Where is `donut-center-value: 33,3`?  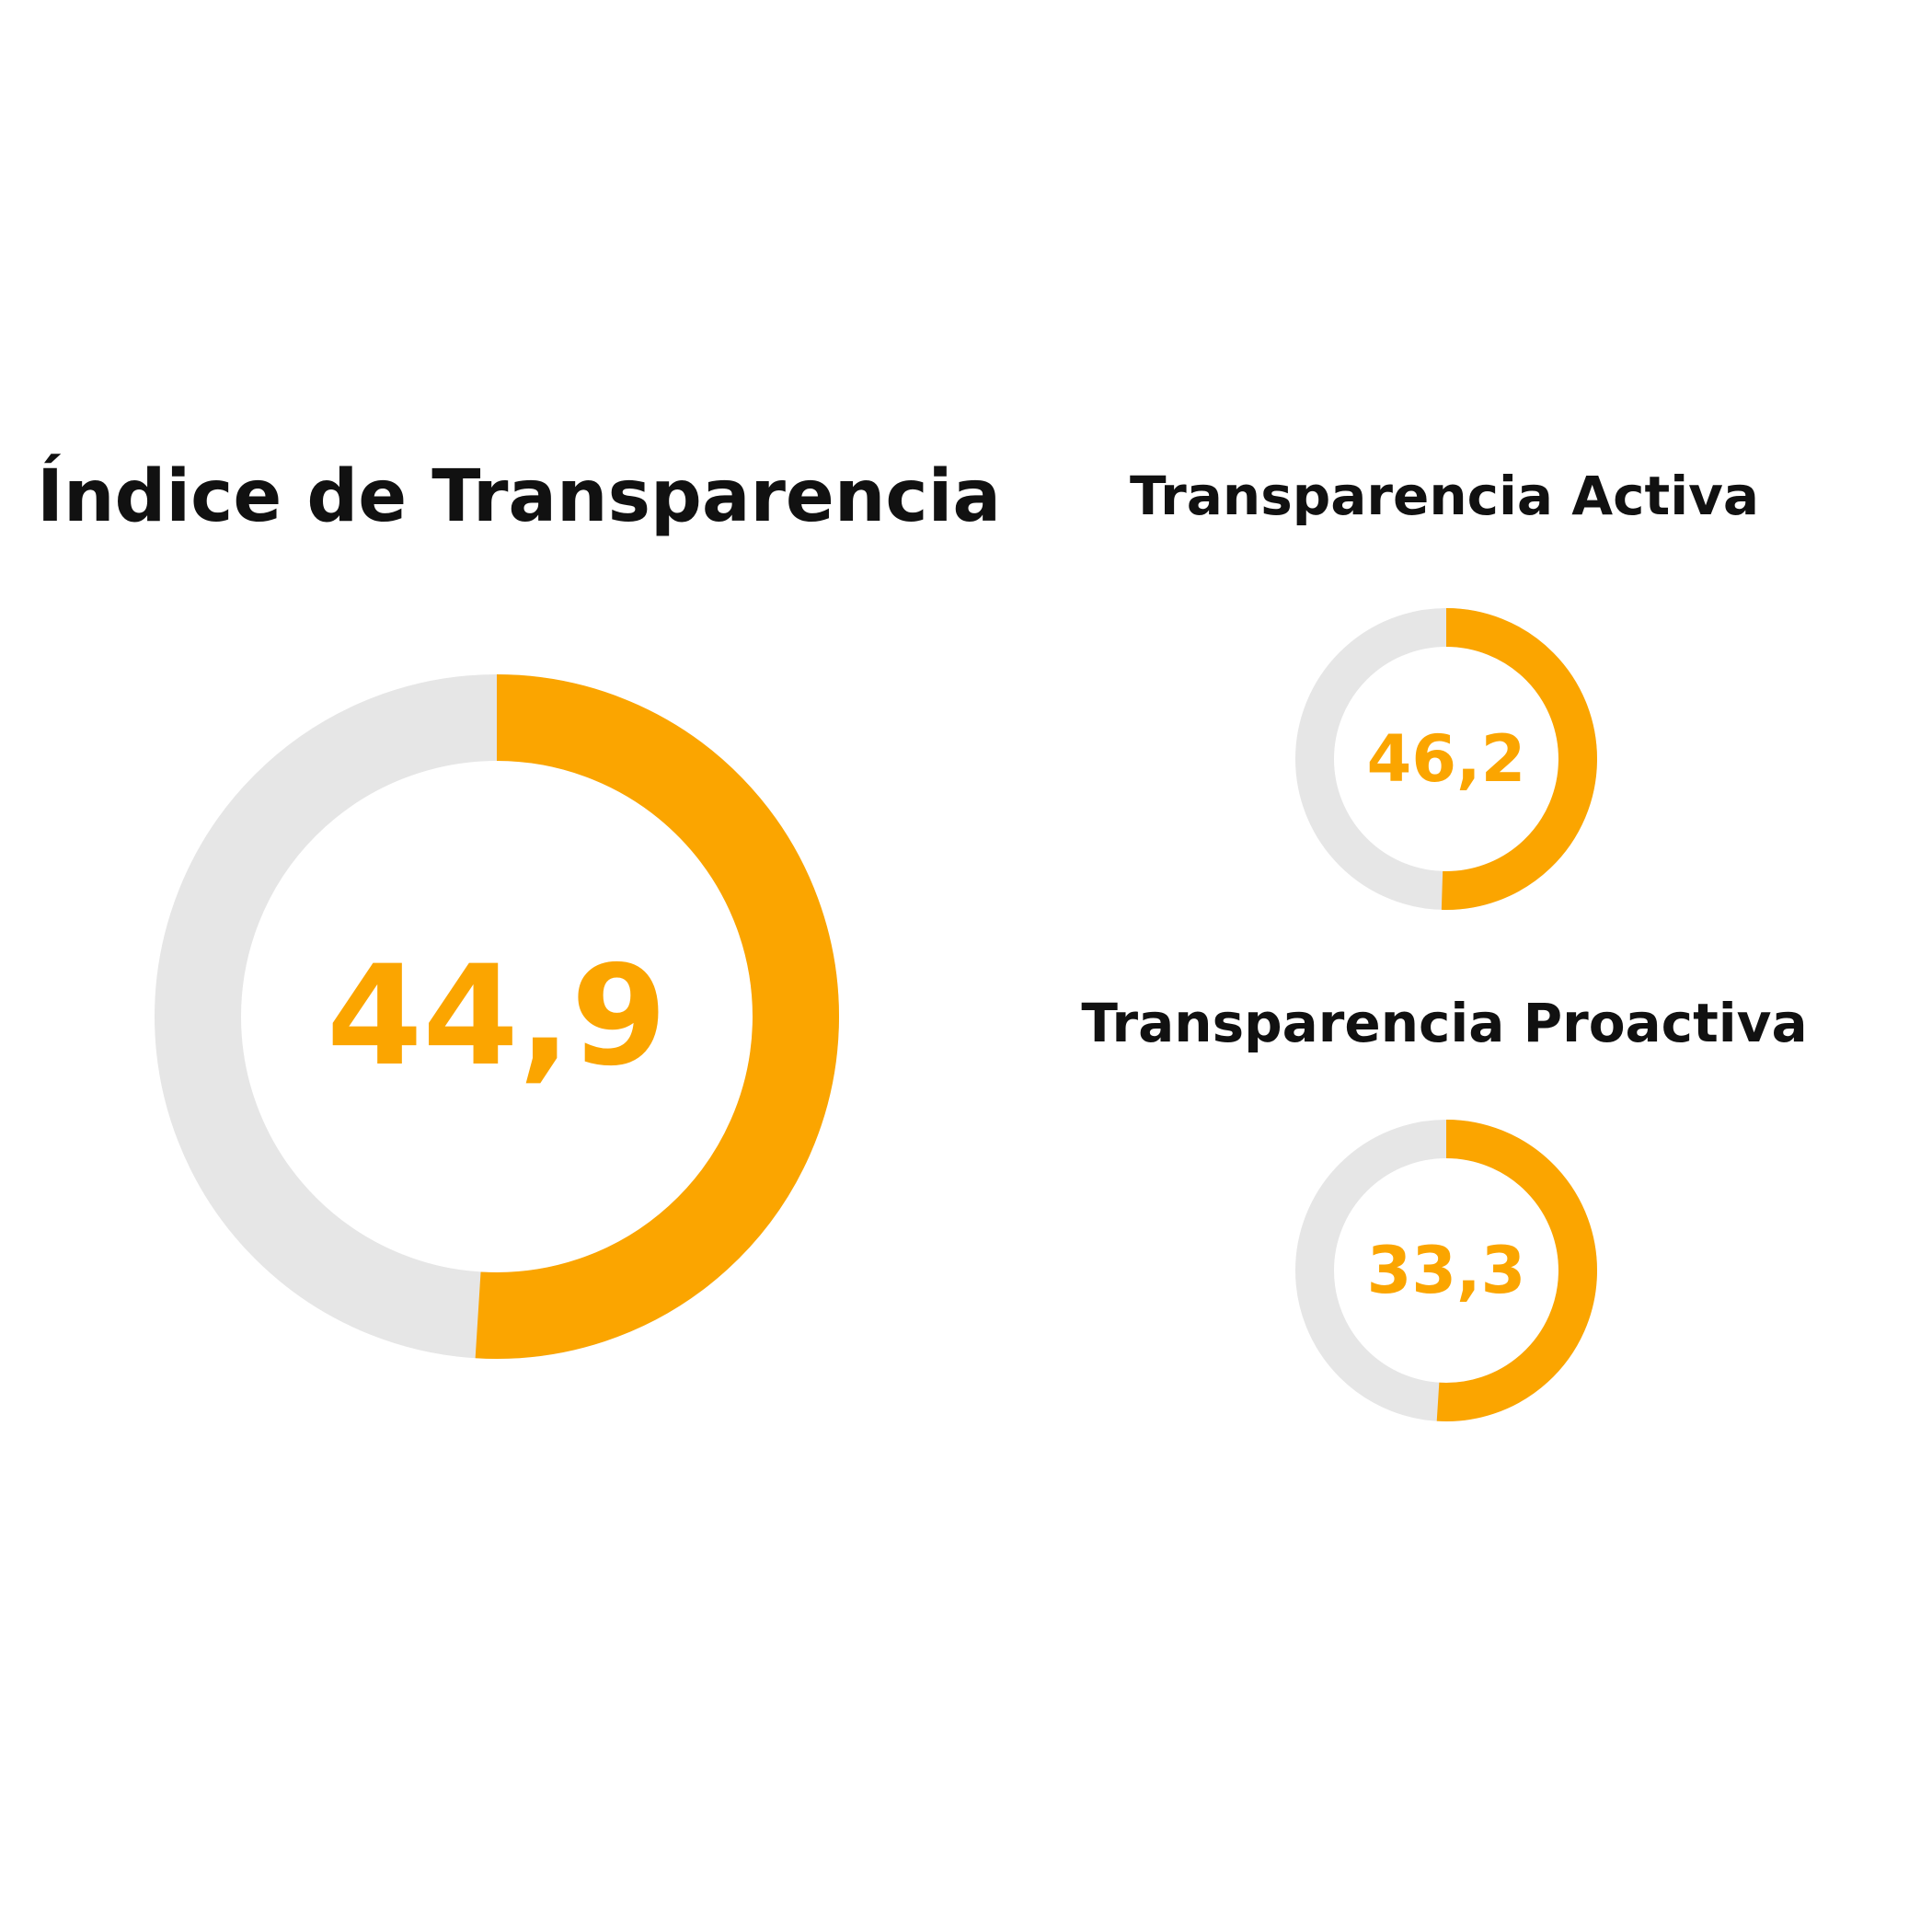
donut-center-value: 33,3 is located at coordinates (1446, 1270).